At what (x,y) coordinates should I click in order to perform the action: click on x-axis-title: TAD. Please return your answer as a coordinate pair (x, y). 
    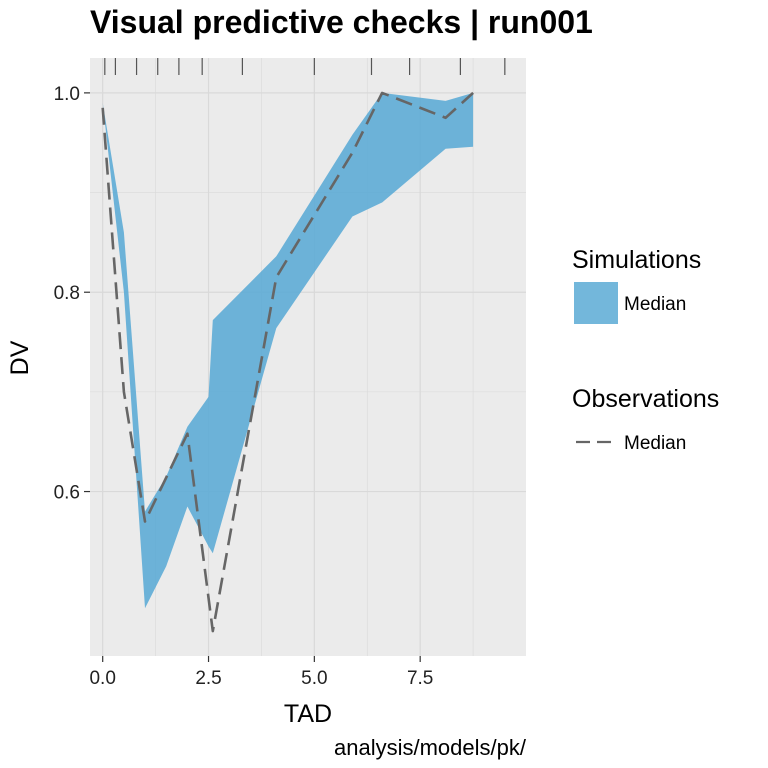
    Looking at the image, I should click on (308, 714).